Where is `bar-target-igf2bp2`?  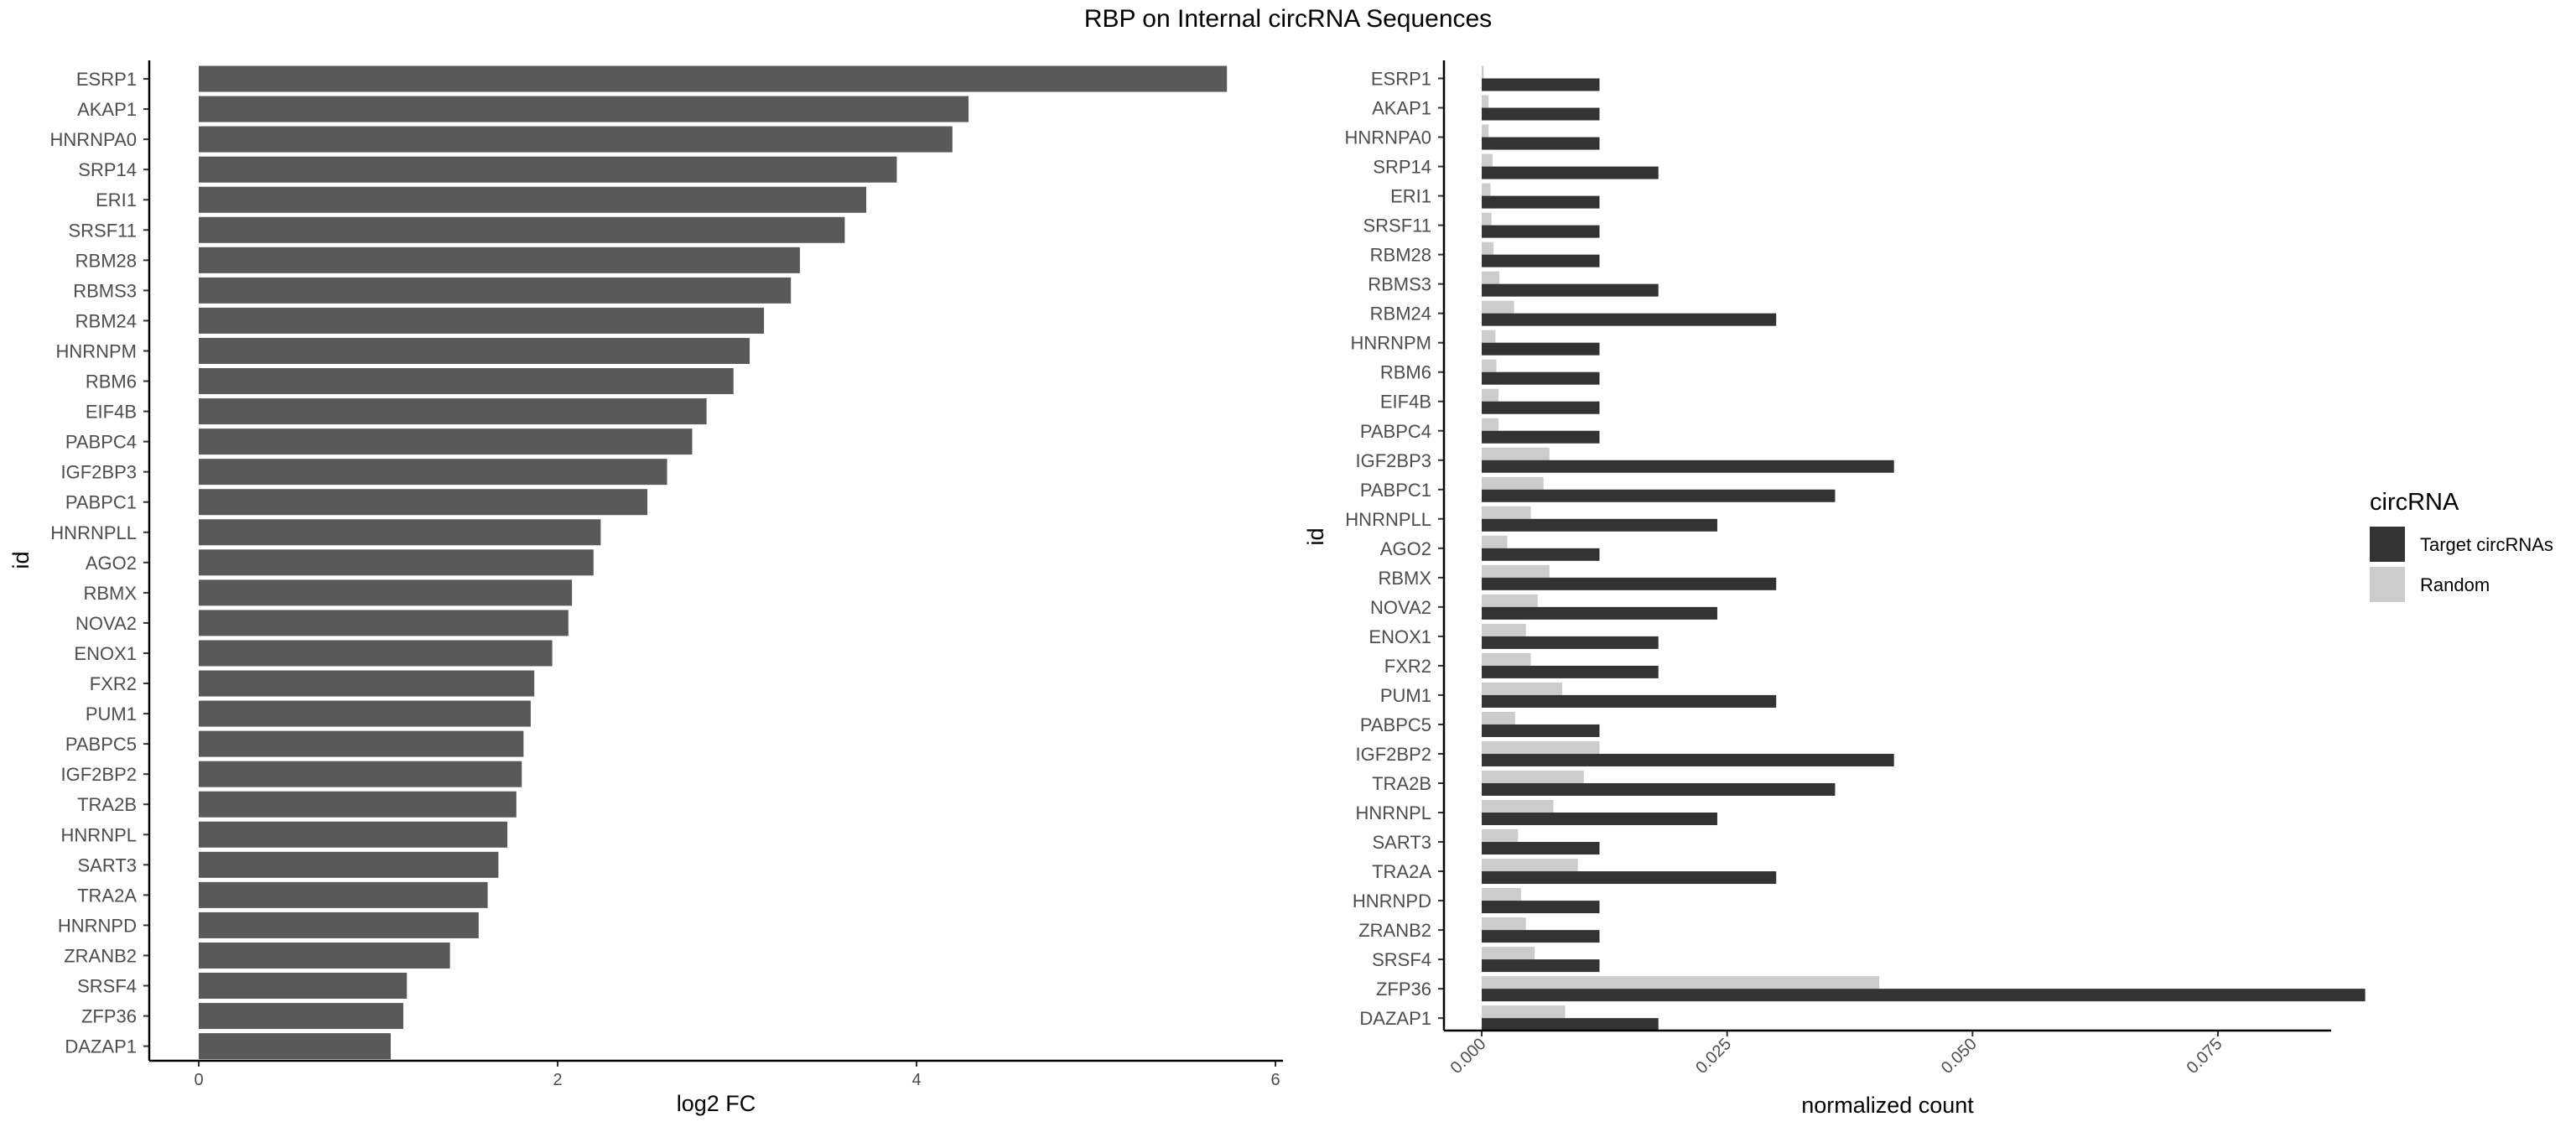
bar-target-igf2bp2 is located at coordinates (1688, 759).